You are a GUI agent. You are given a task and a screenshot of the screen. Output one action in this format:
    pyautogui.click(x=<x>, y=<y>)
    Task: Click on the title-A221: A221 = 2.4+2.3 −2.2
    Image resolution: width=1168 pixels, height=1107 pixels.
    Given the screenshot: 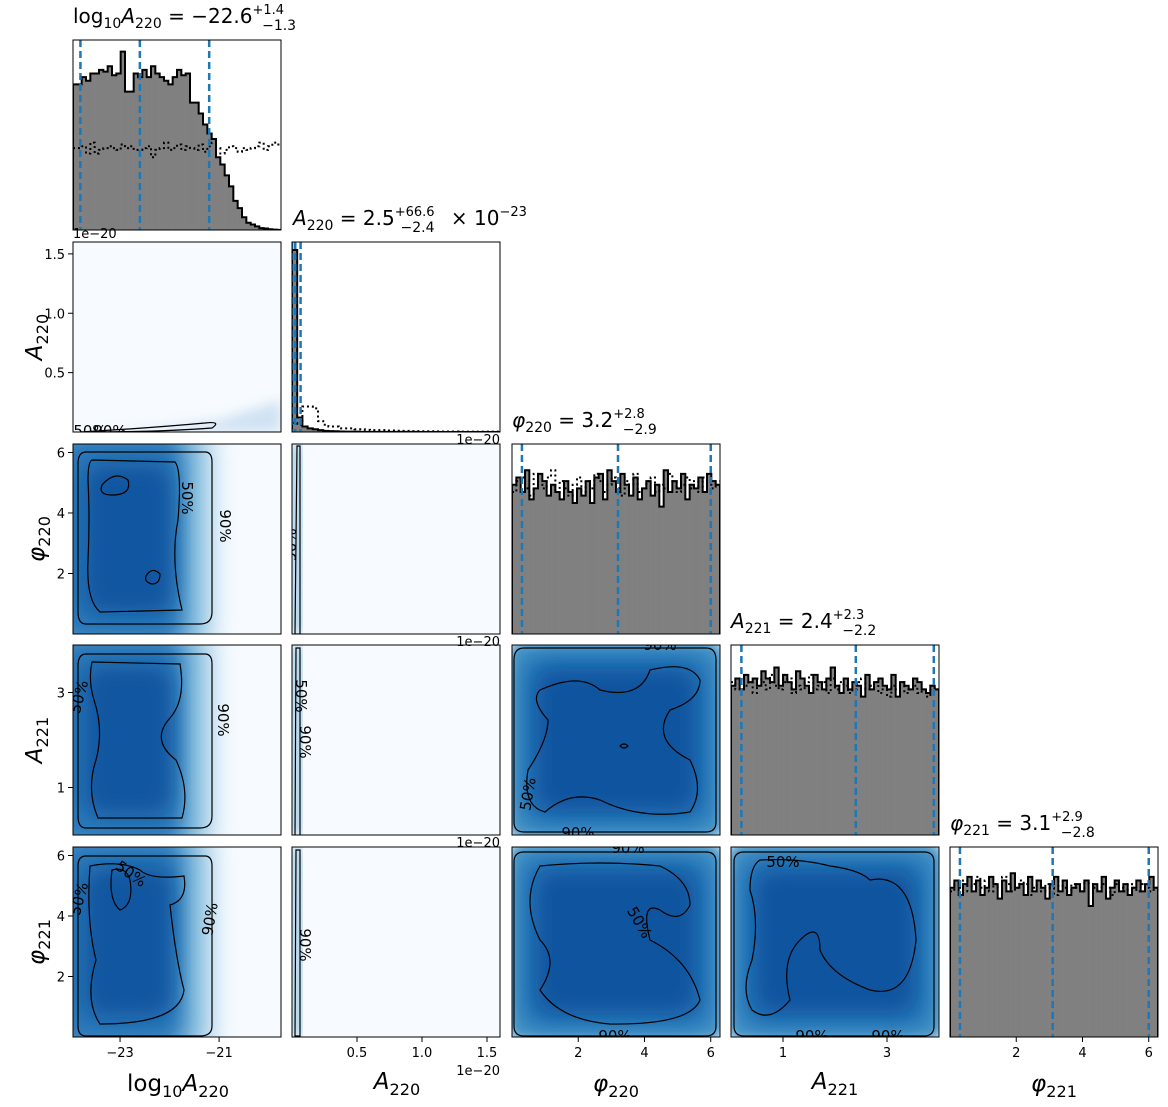 What is the action you would take?
    pyautogui.click(x=802, y=623)
    